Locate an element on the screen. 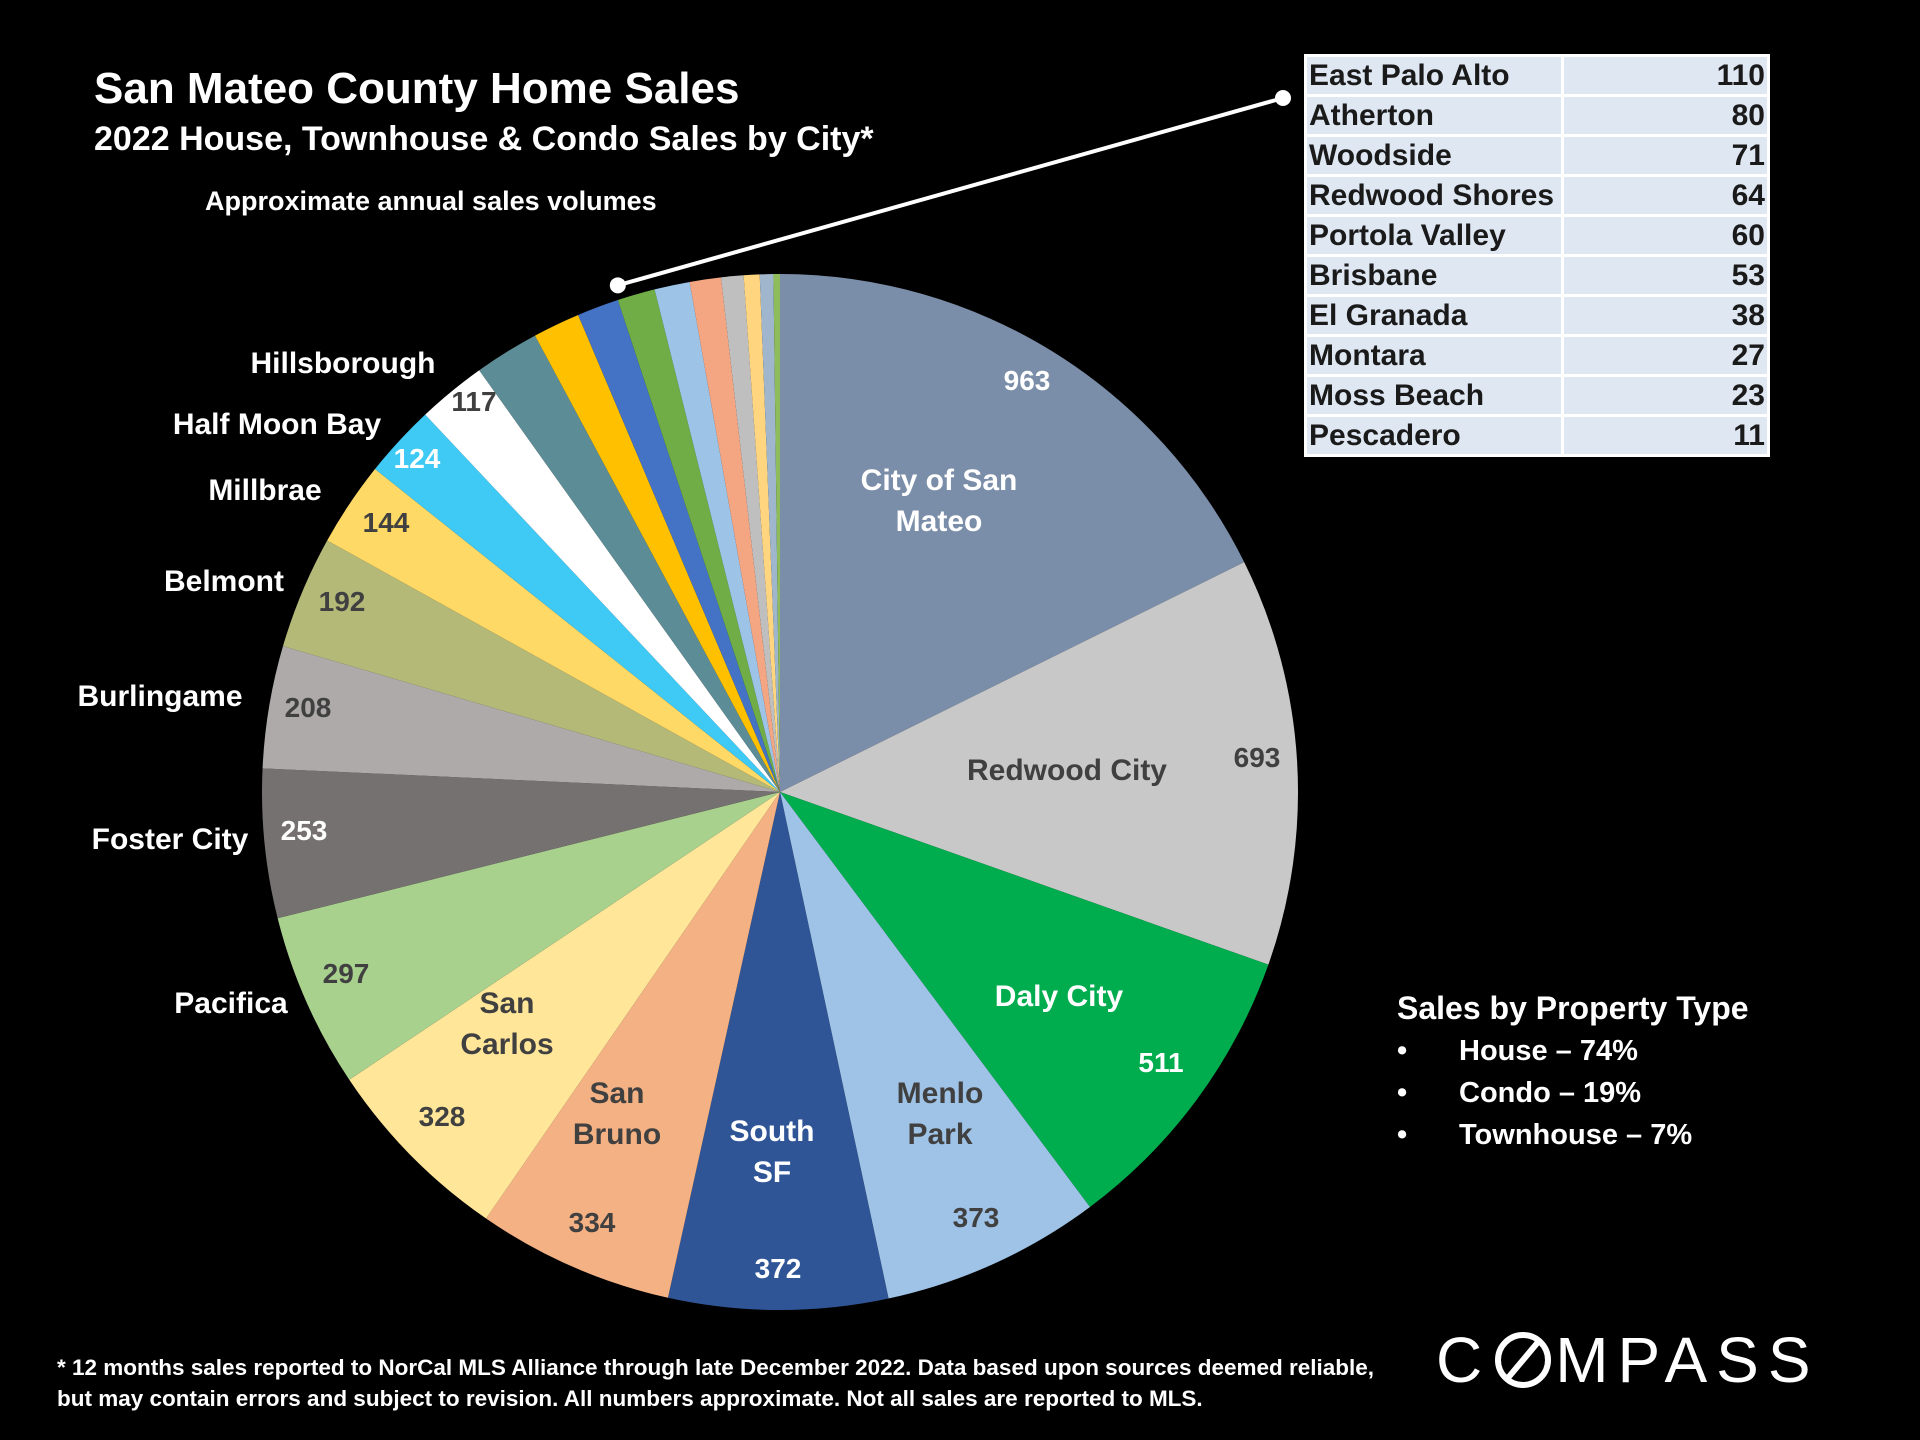 This screenshot has height=1440, width=1920. small-cities-callout is located at coordinates (950, 192).